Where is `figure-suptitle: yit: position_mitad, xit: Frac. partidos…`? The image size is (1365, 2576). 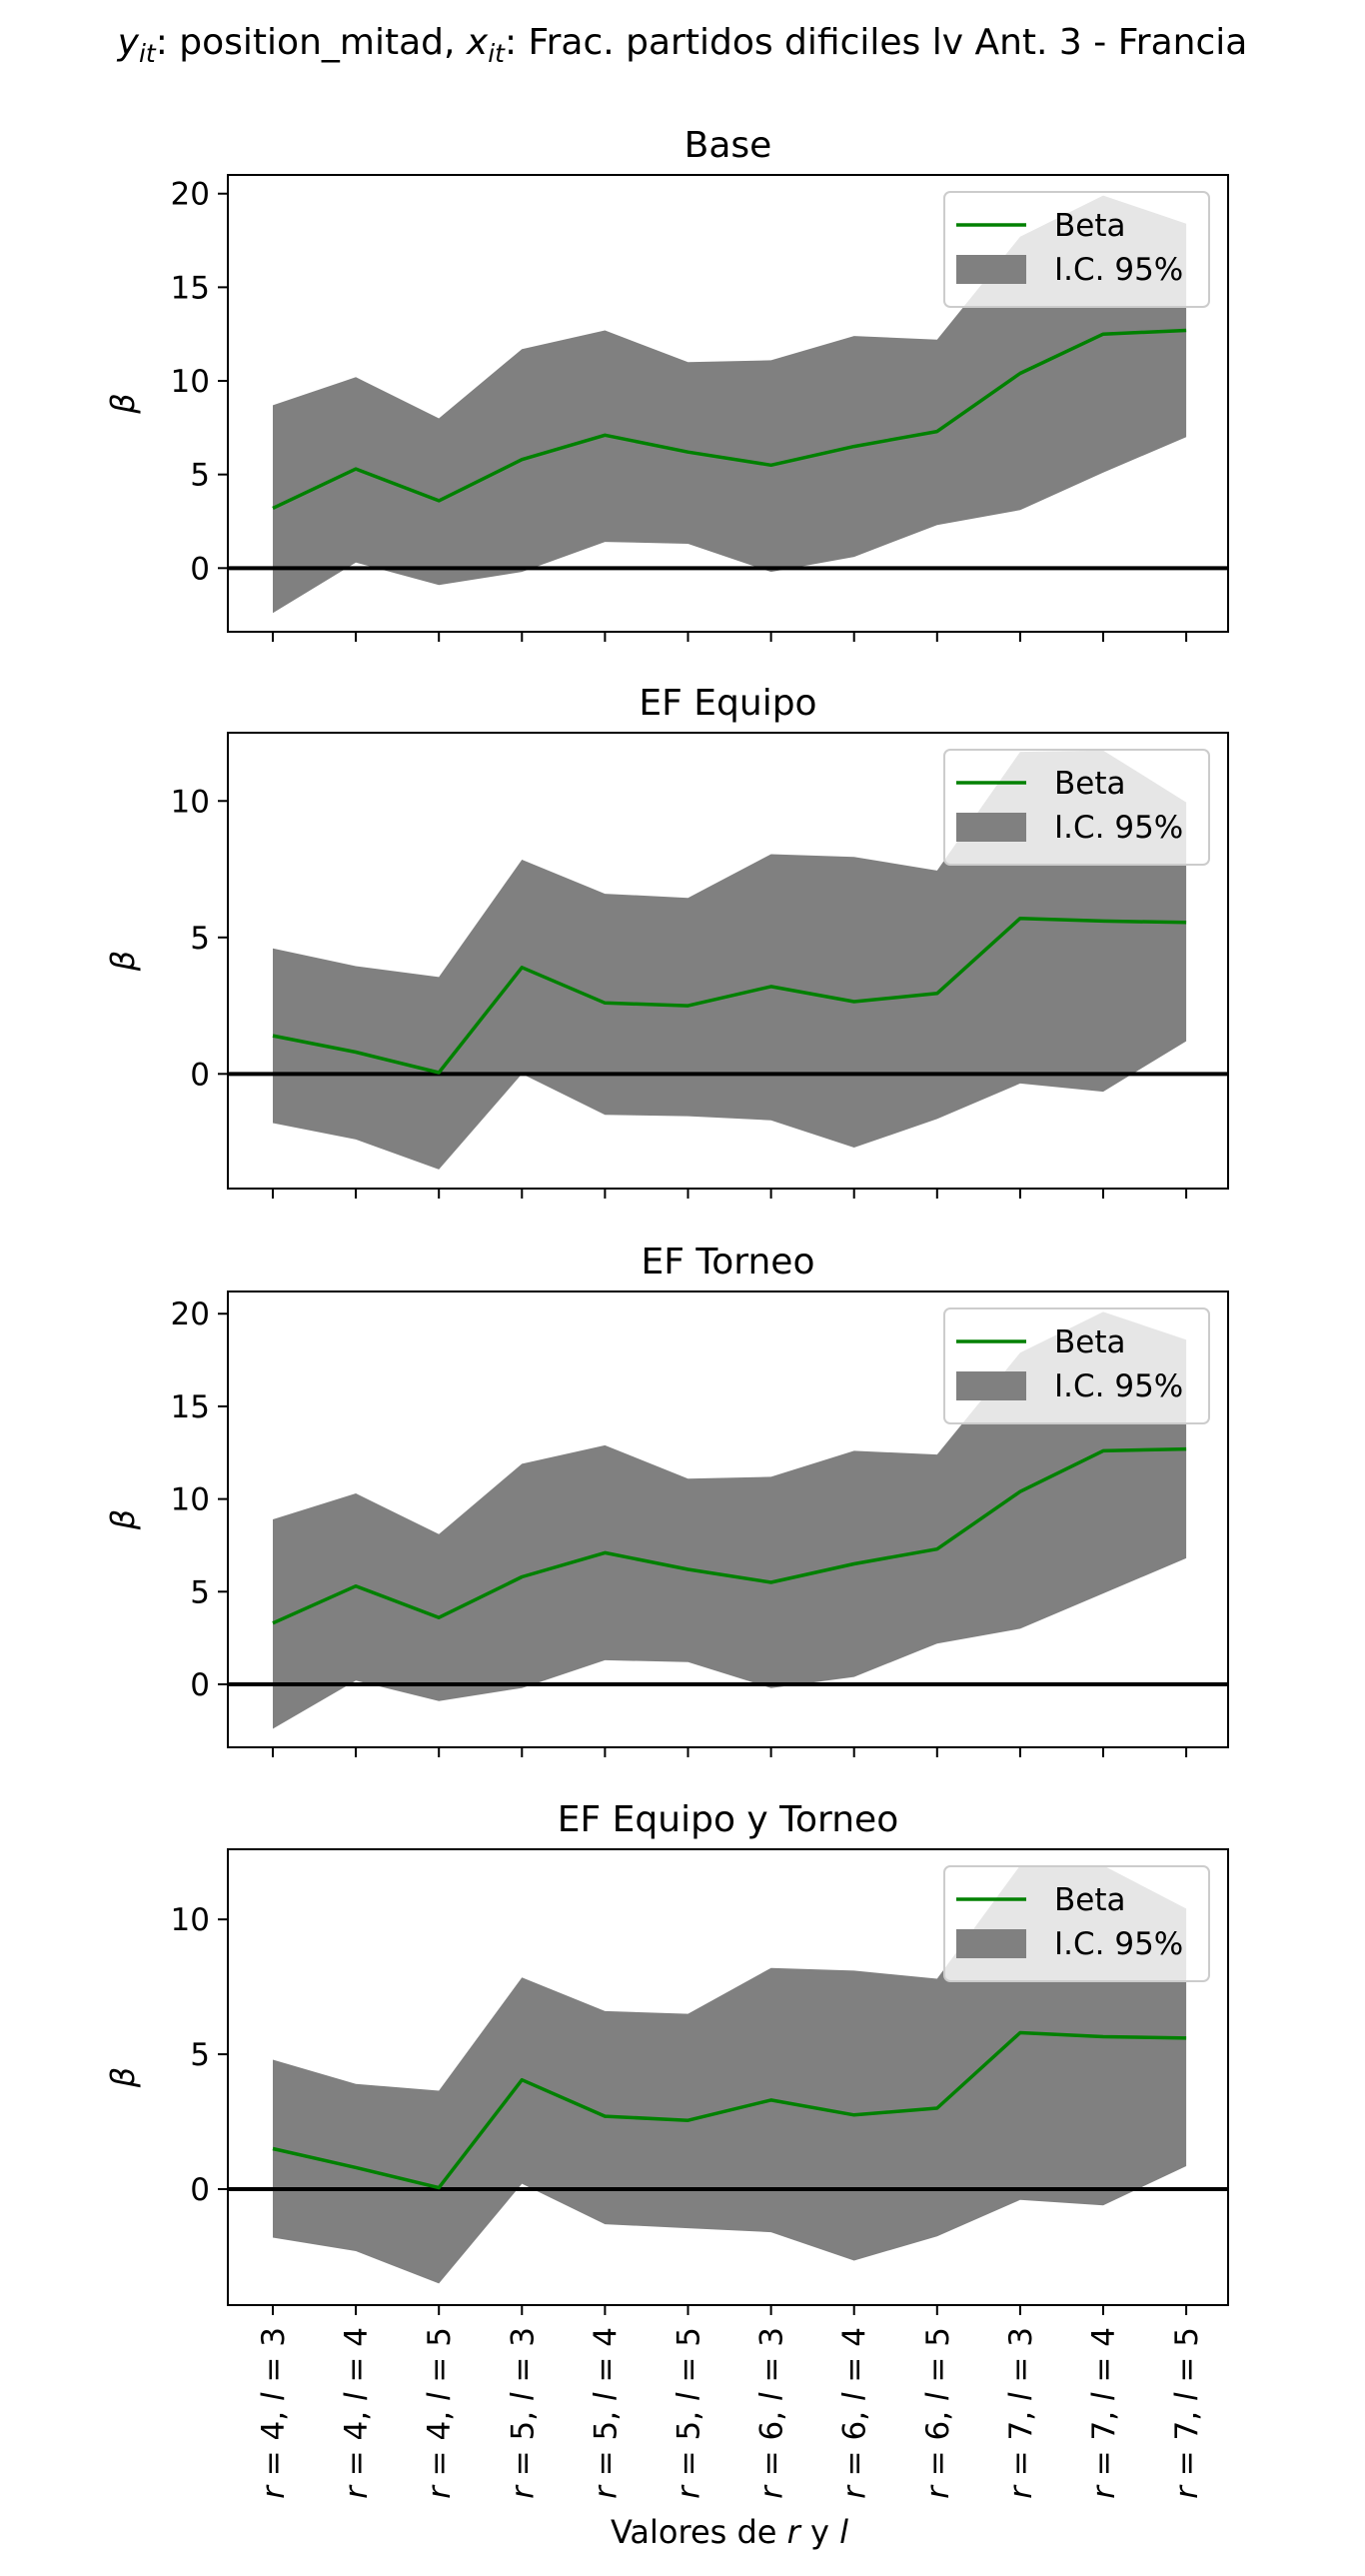 figure-suptitle: yit: position_mitad, xit: Frac. partidos… is located at coordinates (682, 45).